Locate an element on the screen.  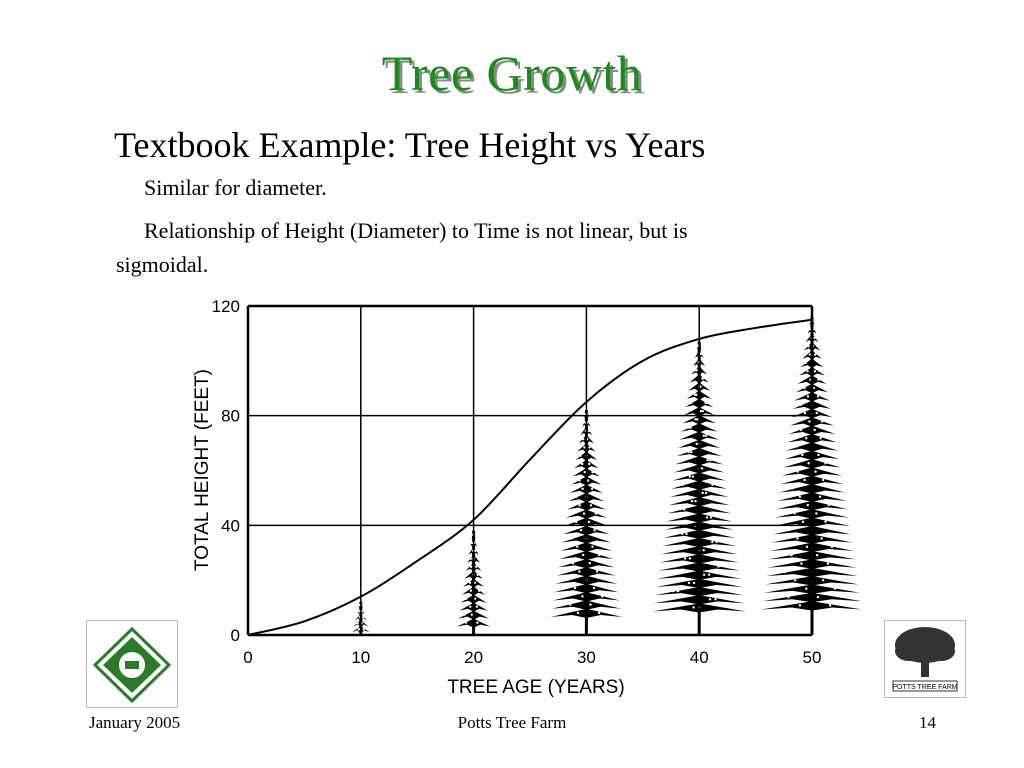
x-tick-label: 50 is located at coordinates (812, 657).